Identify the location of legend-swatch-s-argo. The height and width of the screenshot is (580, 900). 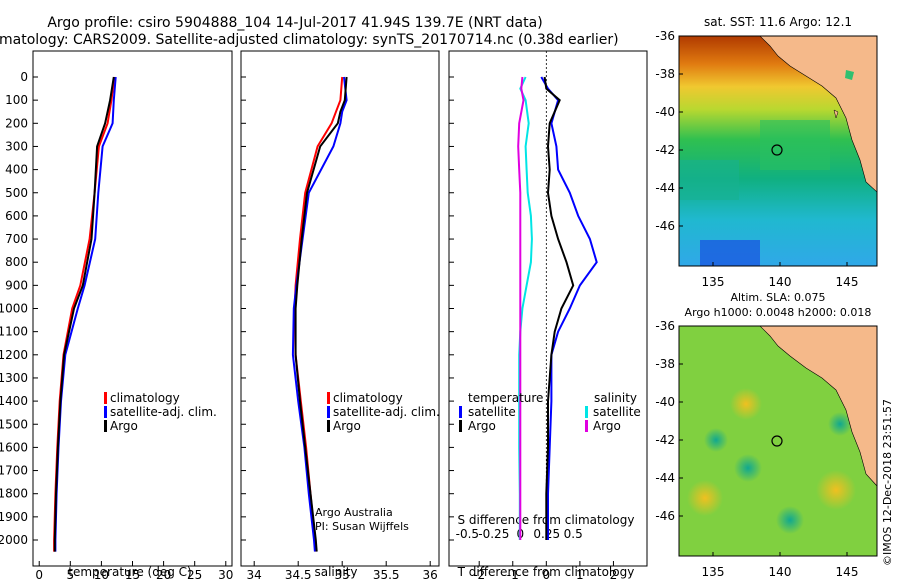
(586, 426).